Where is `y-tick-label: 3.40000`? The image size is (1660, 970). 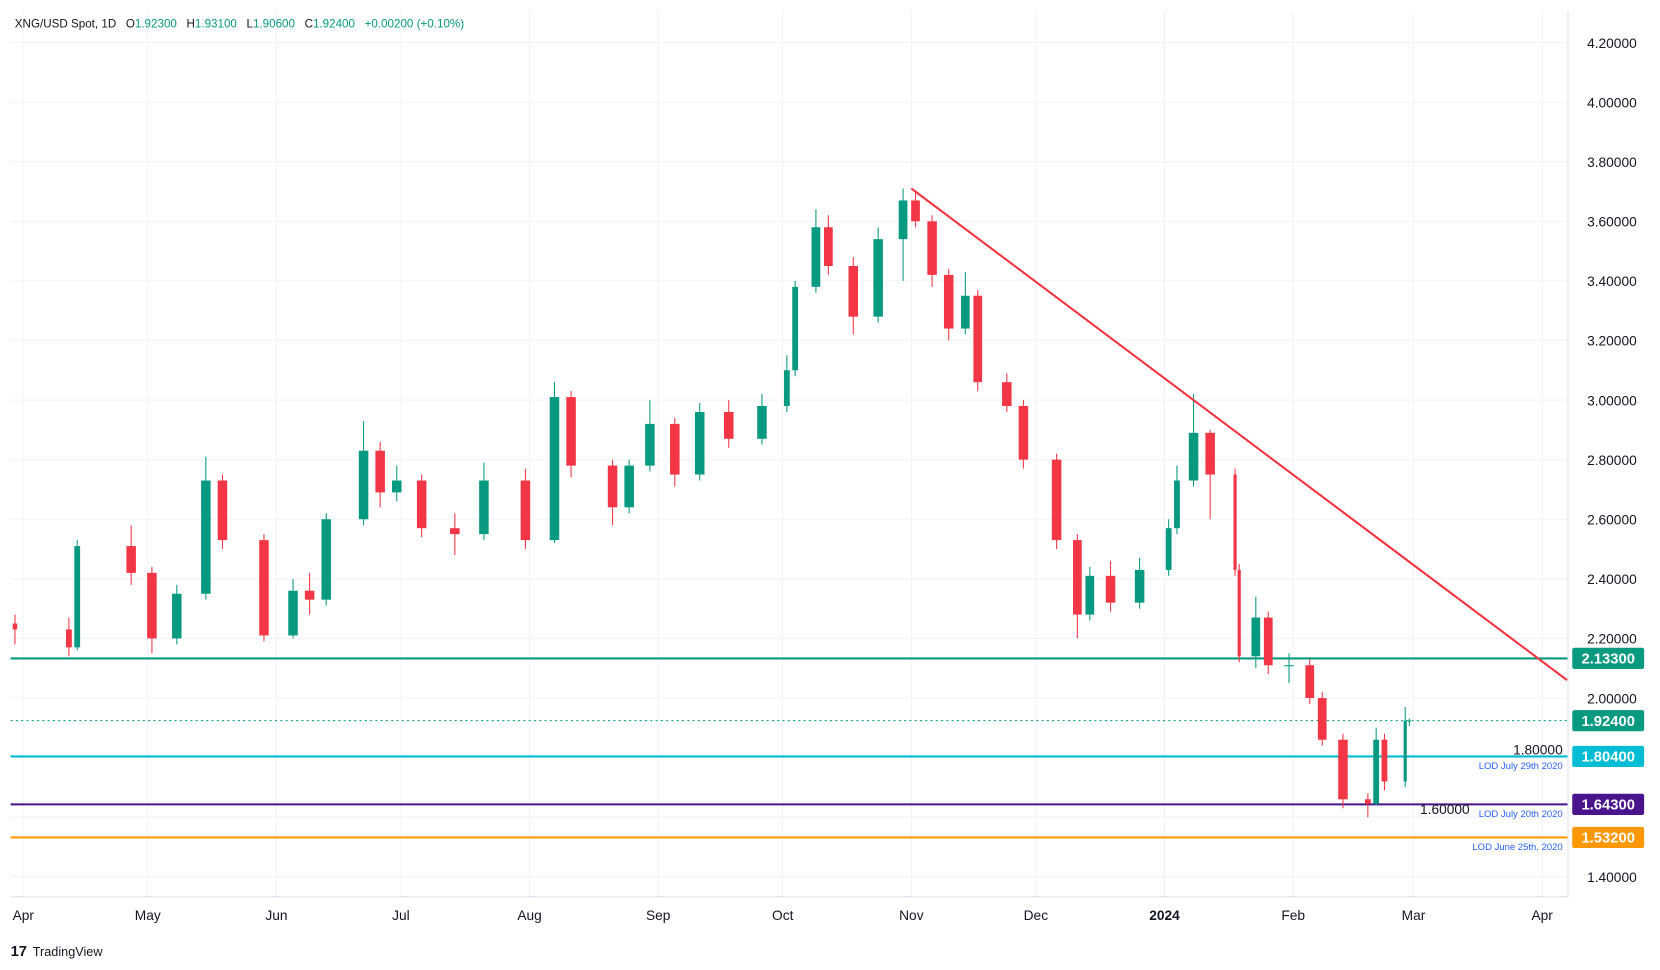
y-tick-label: 3.40000 is located at coordinates (1612, 281).